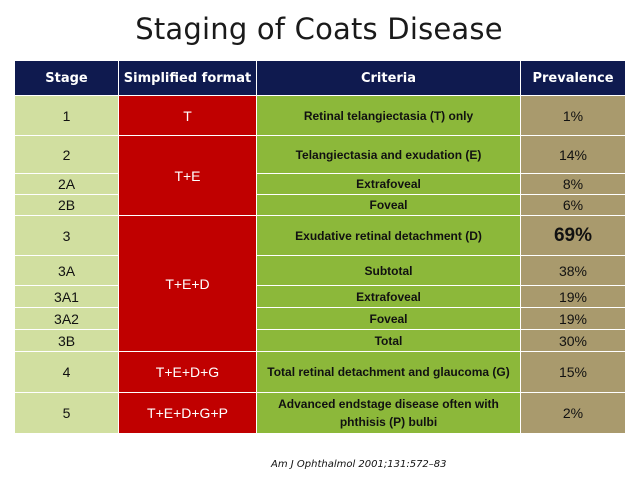  What do you see at coordinates (388, 235) in the screenshot?
I see `criteria-cell: Exudative retinal detachment (D)` at bounding box center [388, 235].